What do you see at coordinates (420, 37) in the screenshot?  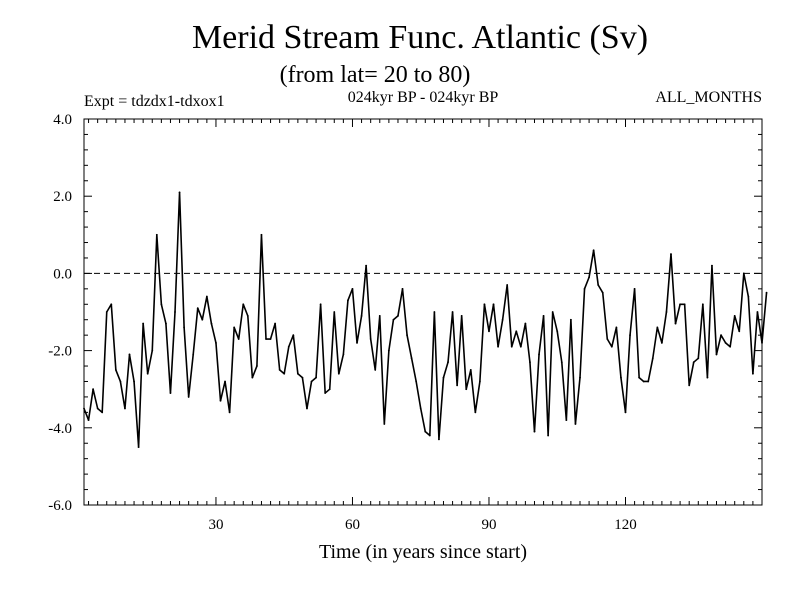 I see `chart-title: Merid Stream Func. Atlantic (Sv)` at bounding box center [420, 37].